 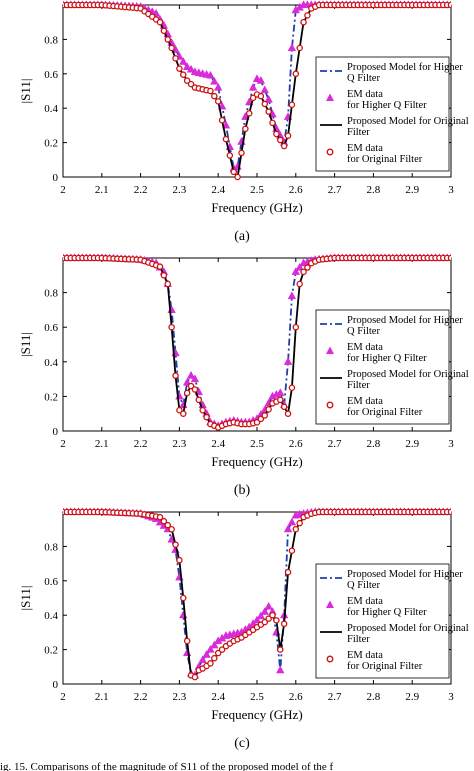 What do you see at coordinates (180, 444) in the screenshot?
I see `x-tick-label: 2.3` at bounding box center [180, 444].